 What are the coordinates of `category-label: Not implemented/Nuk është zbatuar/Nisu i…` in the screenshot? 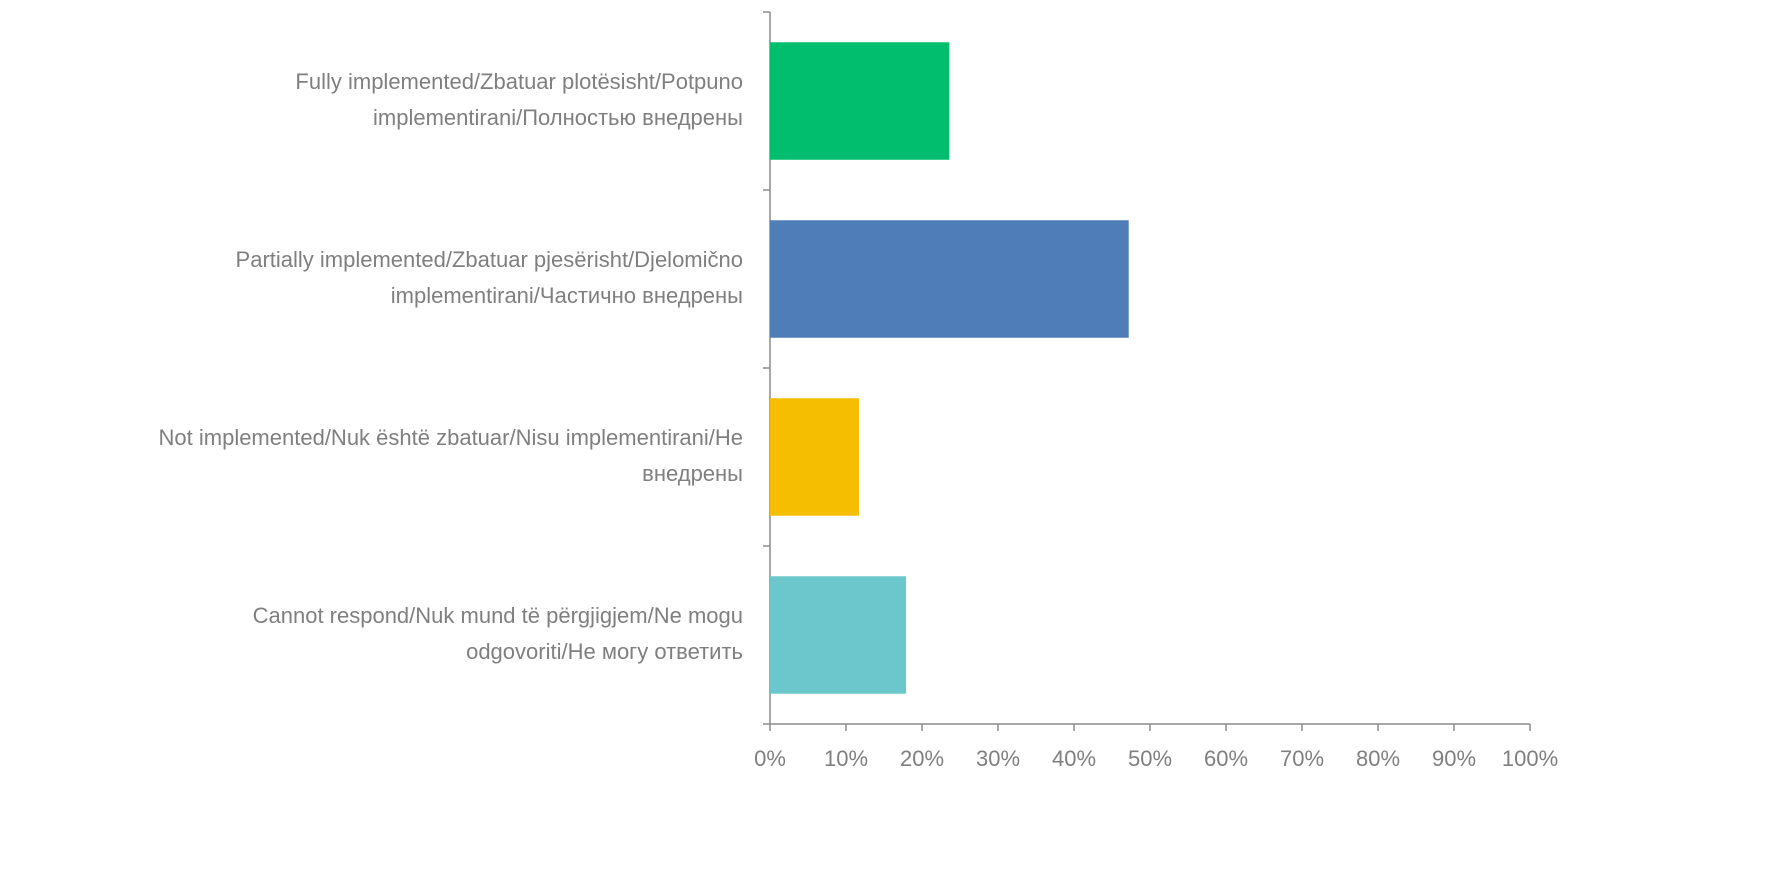 It's located at (451, 437).